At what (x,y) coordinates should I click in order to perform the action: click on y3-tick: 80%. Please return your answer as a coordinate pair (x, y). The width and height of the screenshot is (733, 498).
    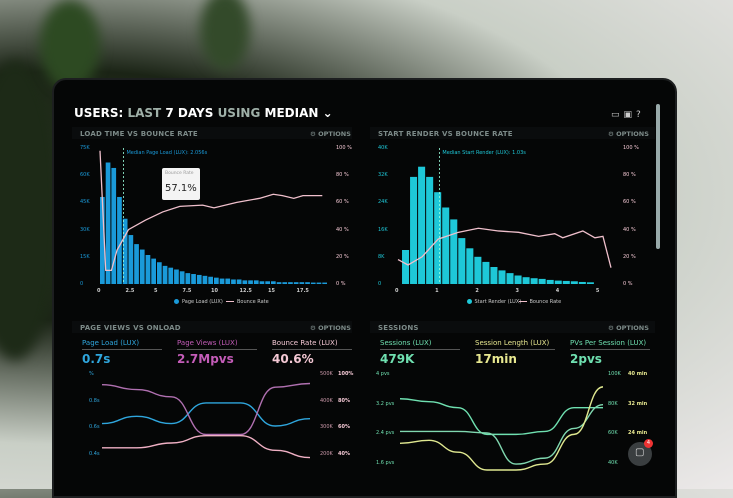
    Looking at the image, I should click on (344, 400).